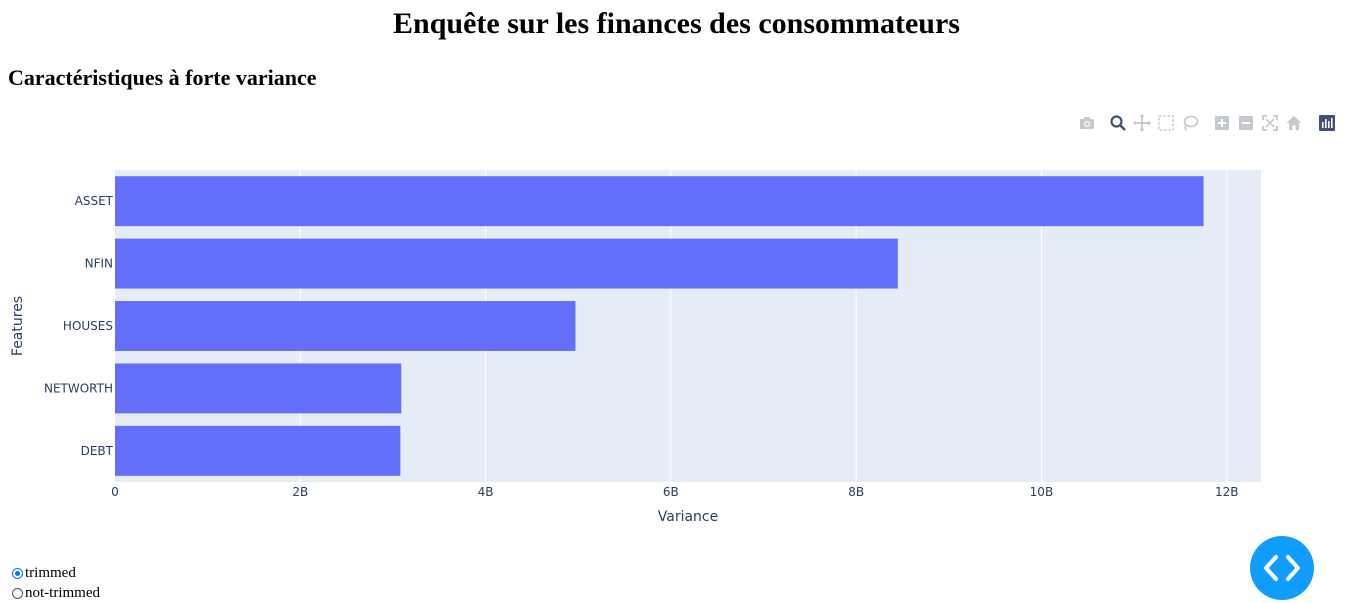 Image resolution: width=1353 pixels, height=603 pixels. What do you see at coordinates (62, 593) in the screenshot?
I see `radio-label-not-trimmed: not-trimmed` at bounding box center [62, 593].